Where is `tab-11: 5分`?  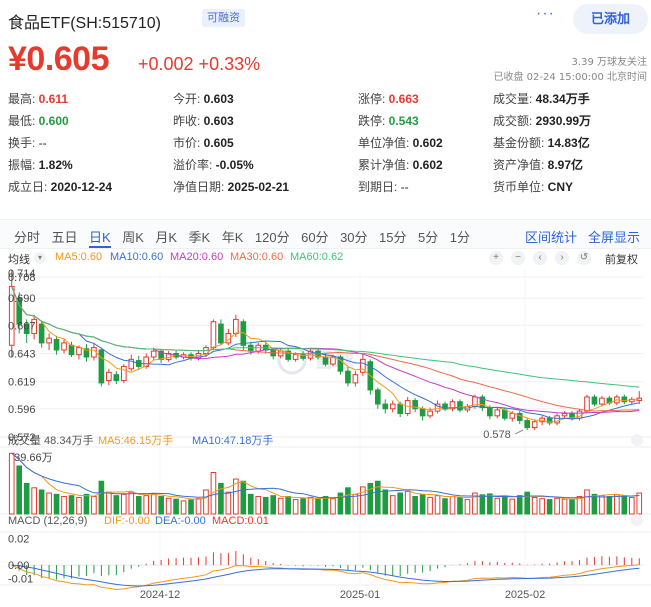 tab-11: 5分 is located at coordinates (428, 237).